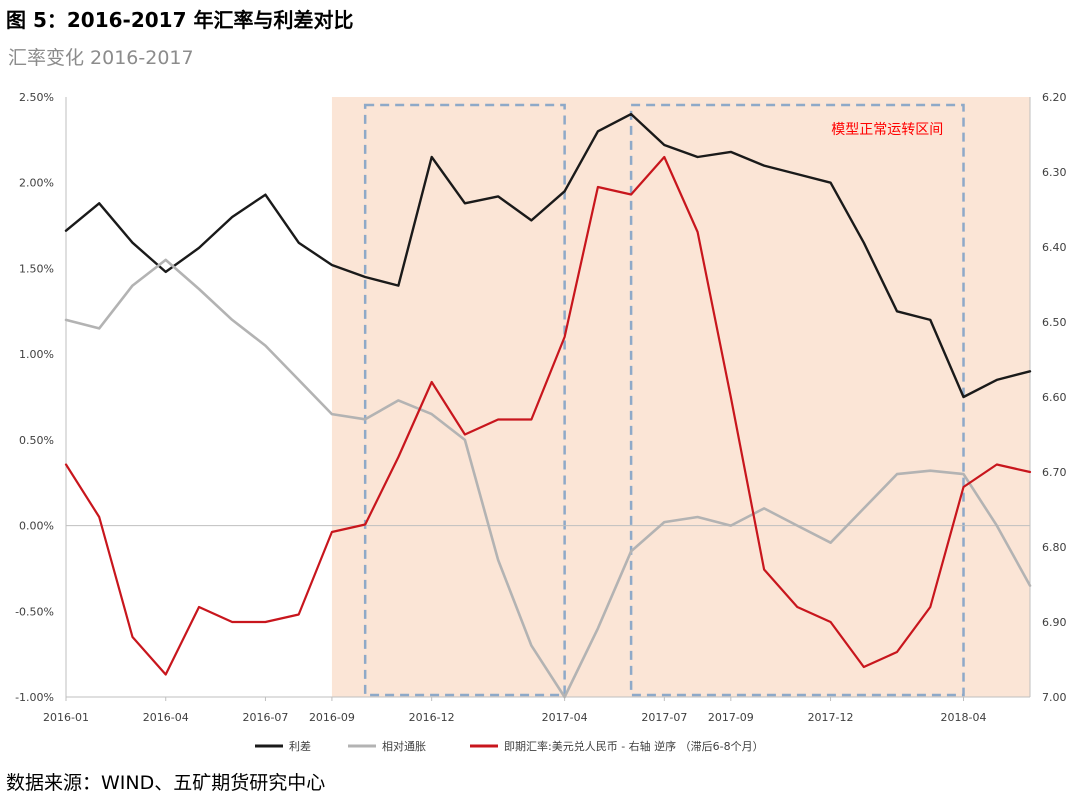  What do you see at coordinates (1054, 97) in the screenshot?
I see `y-right-tick-label: 6.20` at bounding box center [1054, 97].